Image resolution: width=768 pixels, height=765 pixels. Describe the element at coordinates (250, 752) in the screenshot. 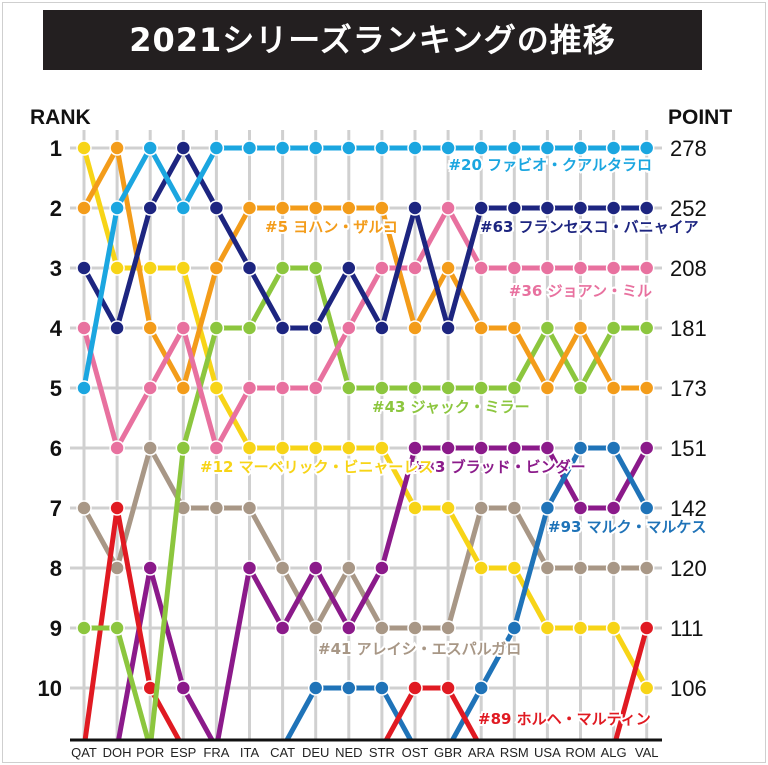

I see `x-tick-label: ITA` at that location.